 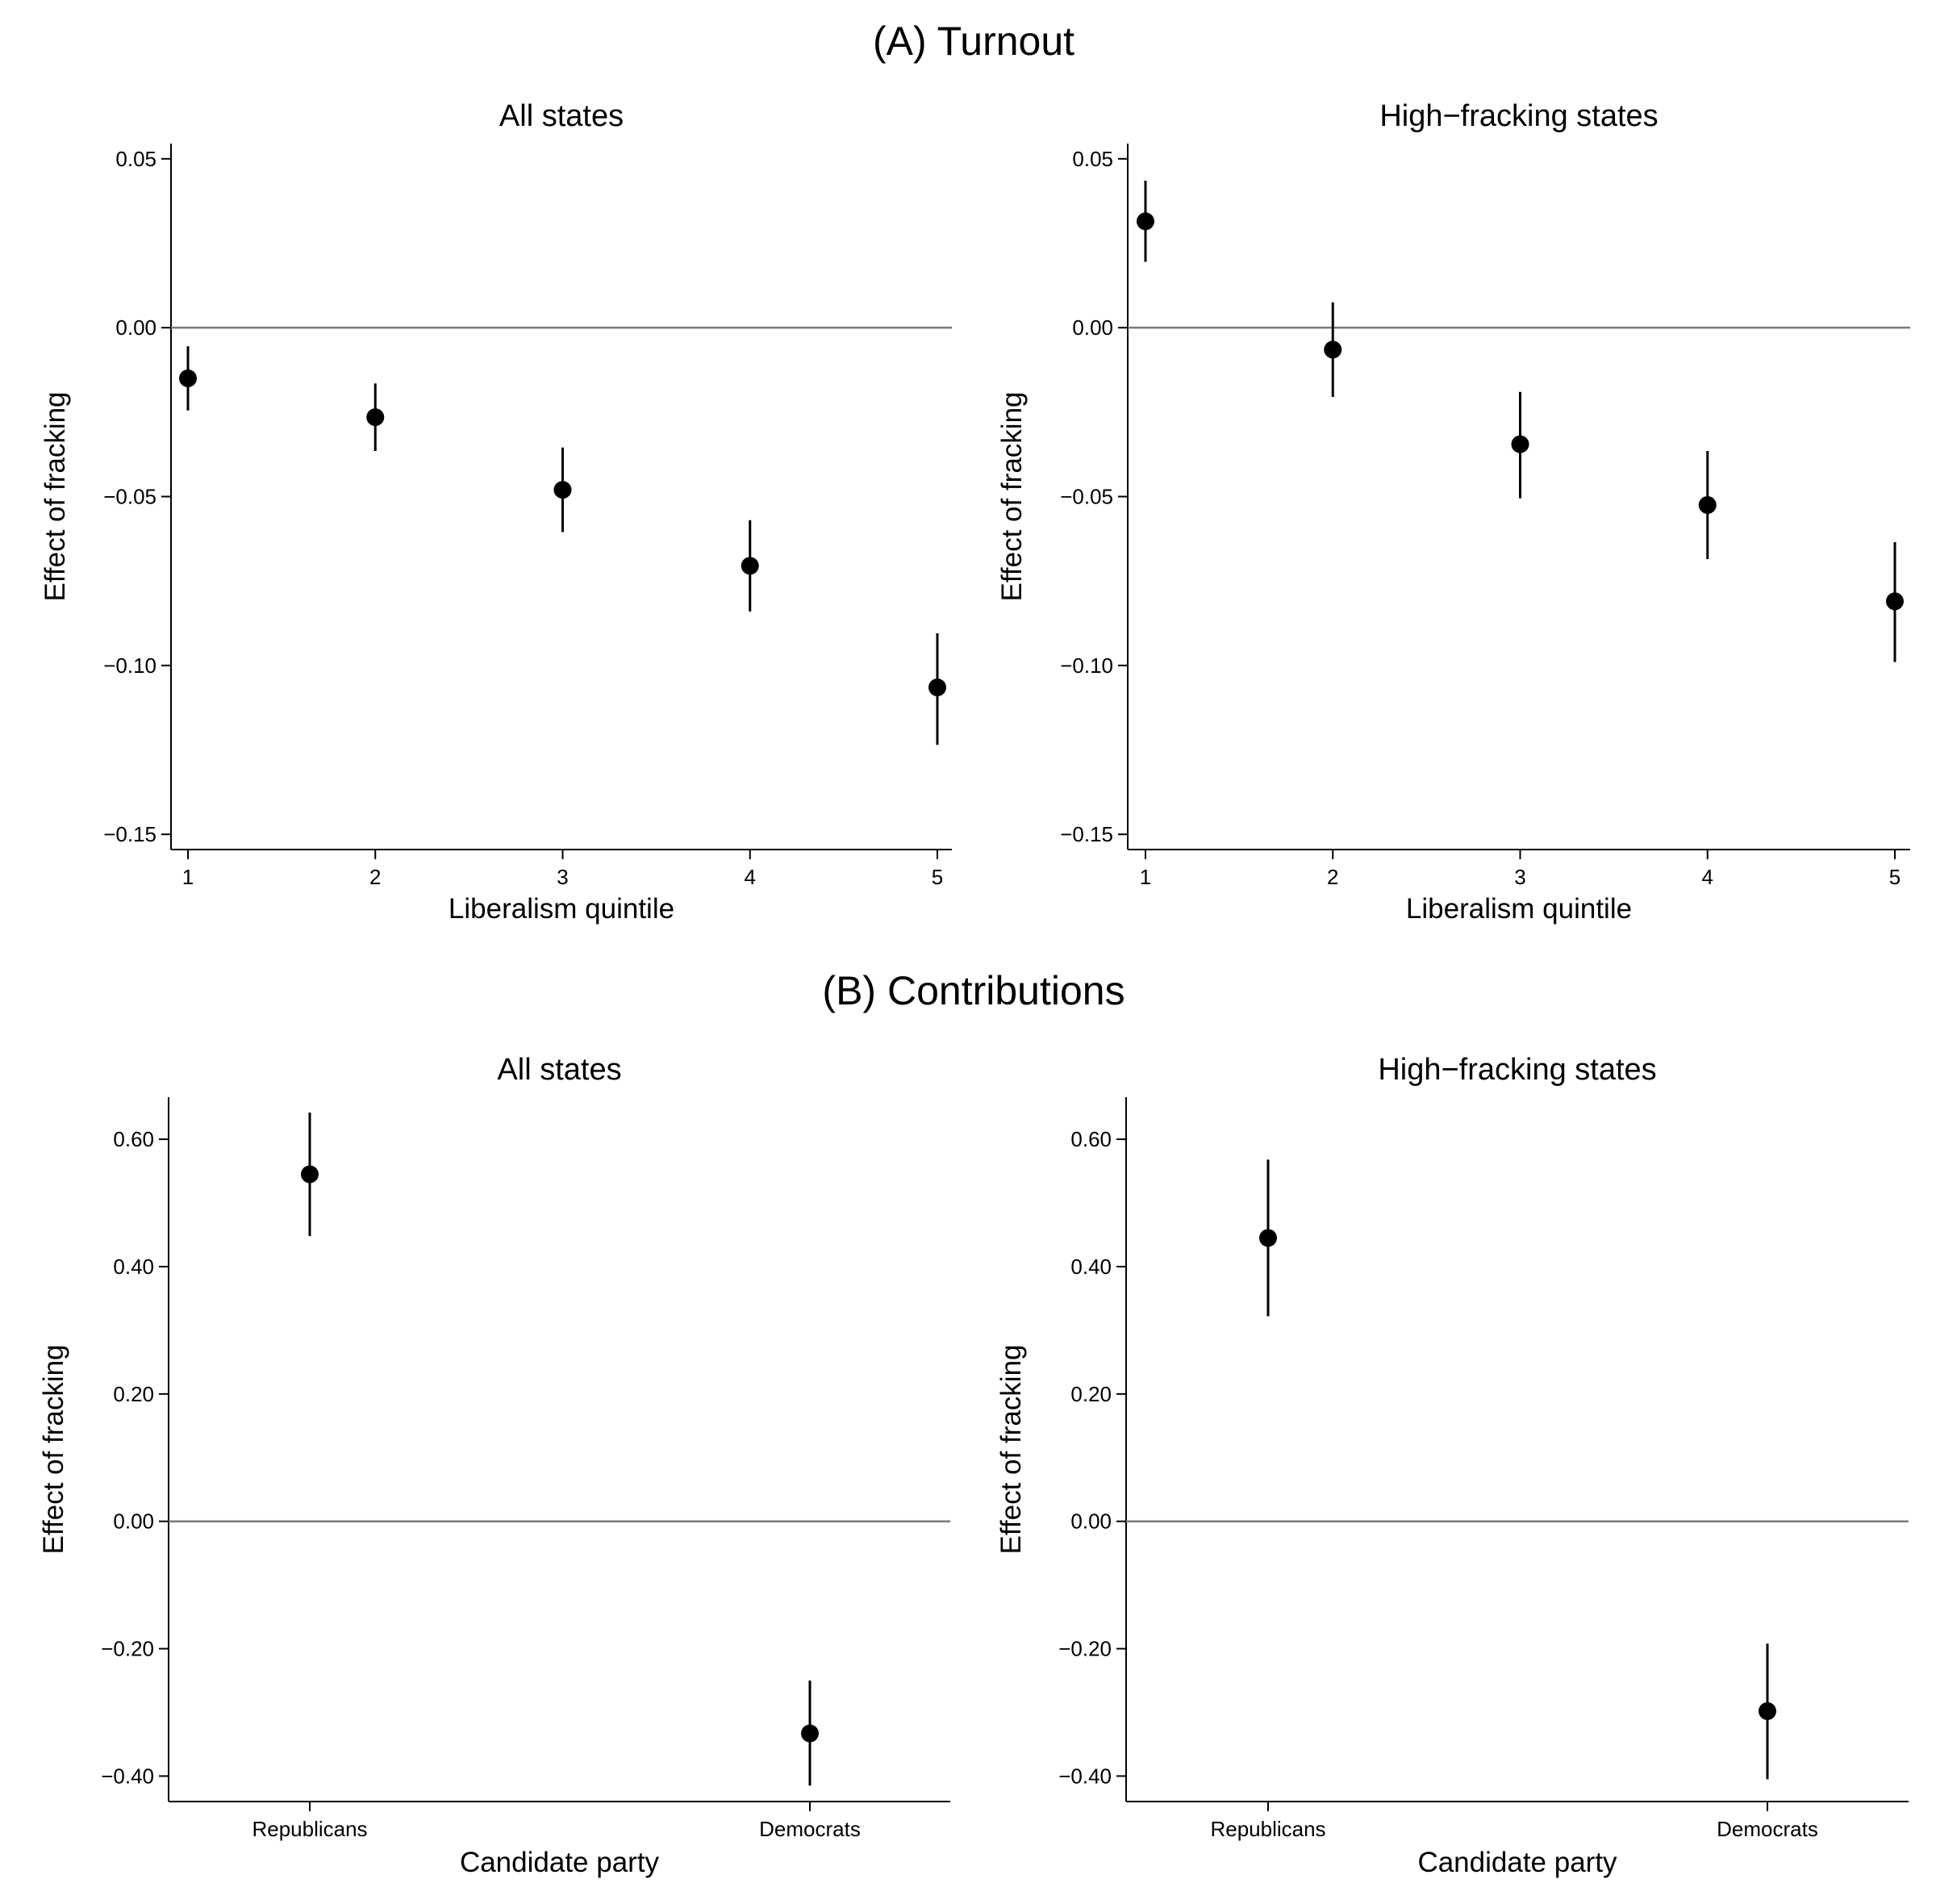 I want to click on panel-b-title: (B) Contributions, so click(x=973, y=991).